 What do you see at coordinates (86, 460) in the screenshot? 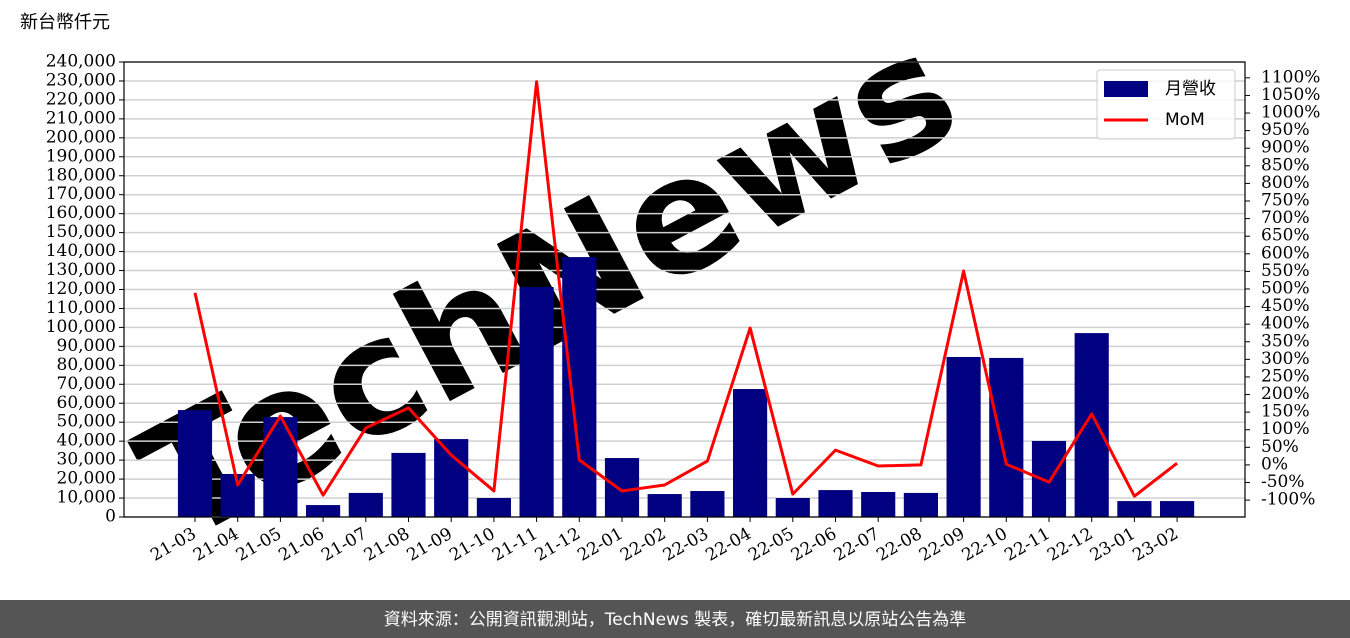
I see `y-tick-label: 30,000` at bounding box center [86, 460].